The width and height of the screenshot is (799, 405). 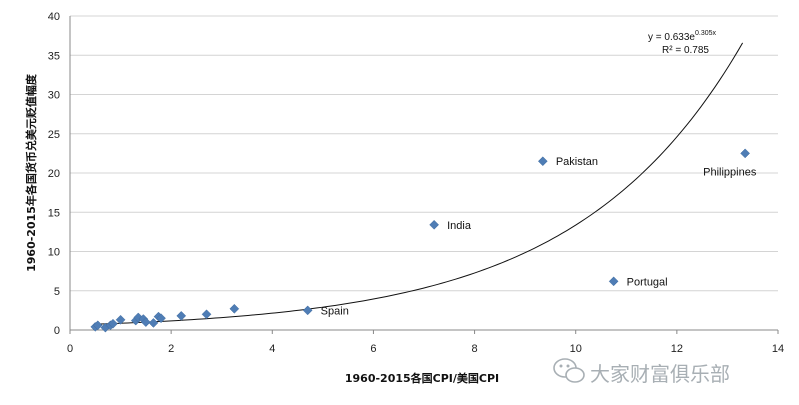 What do you see at coordinates (335, 311) in the screenshot?
I see `point-label-spain: Spain` at bounding box center [335, 311].